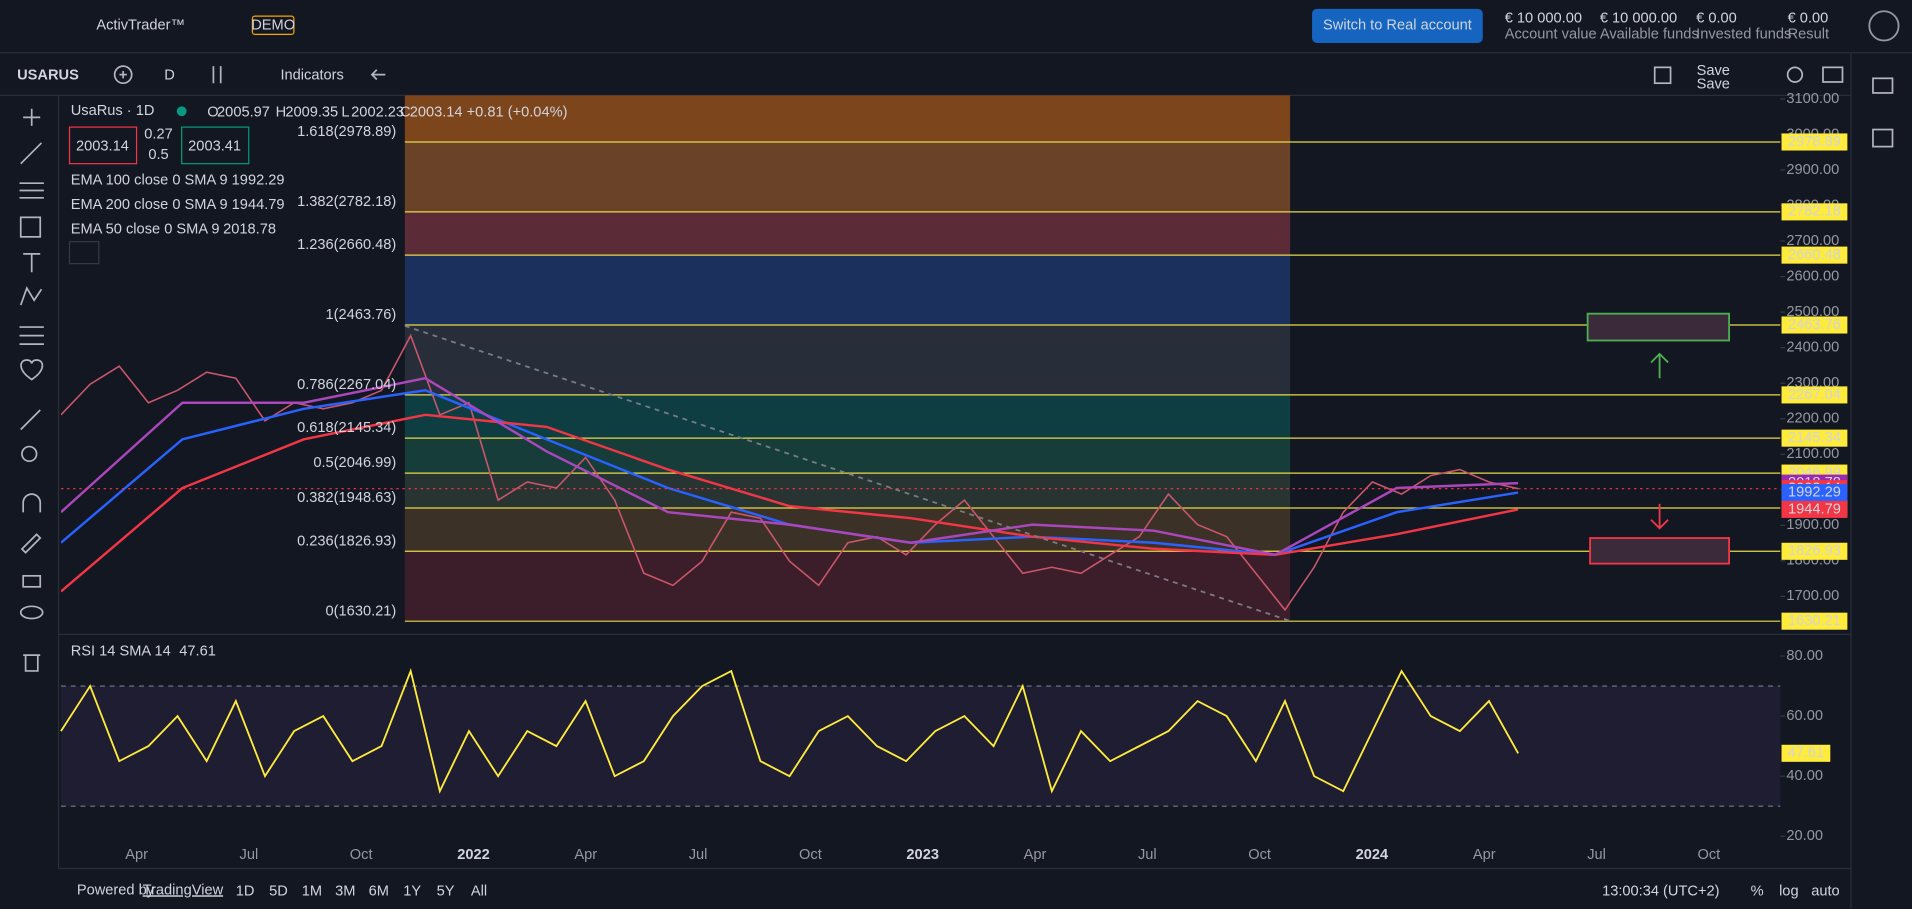 Image resolution: width=1912 pixels, height=909 pixels. I want to click on range-button: 3M, so click(345, 892).